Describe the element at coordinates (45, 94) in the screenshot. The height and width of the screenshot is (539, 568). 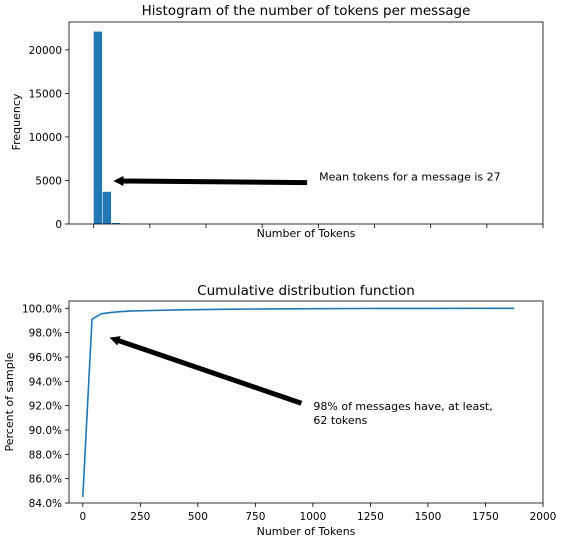
I see `y-tick-label: 15000` at that location.